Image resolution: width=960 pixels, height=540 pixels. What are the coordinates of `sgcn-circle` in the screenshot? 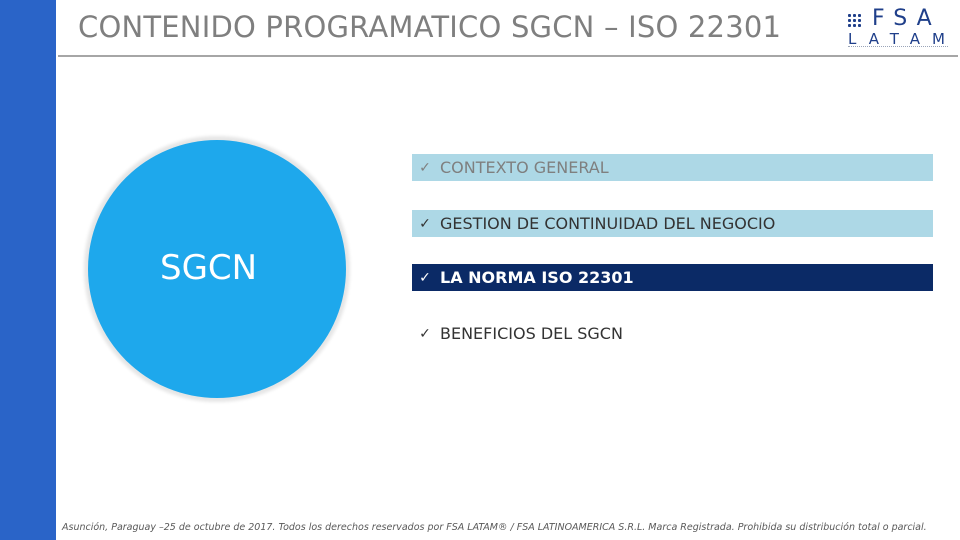 It's located at (217, 269).